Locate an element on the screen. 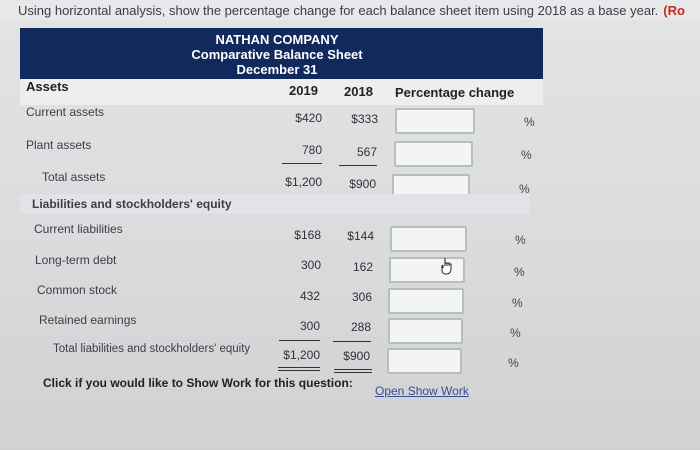  pct-change-input-plant-assets is located at coordinates (433, 154).